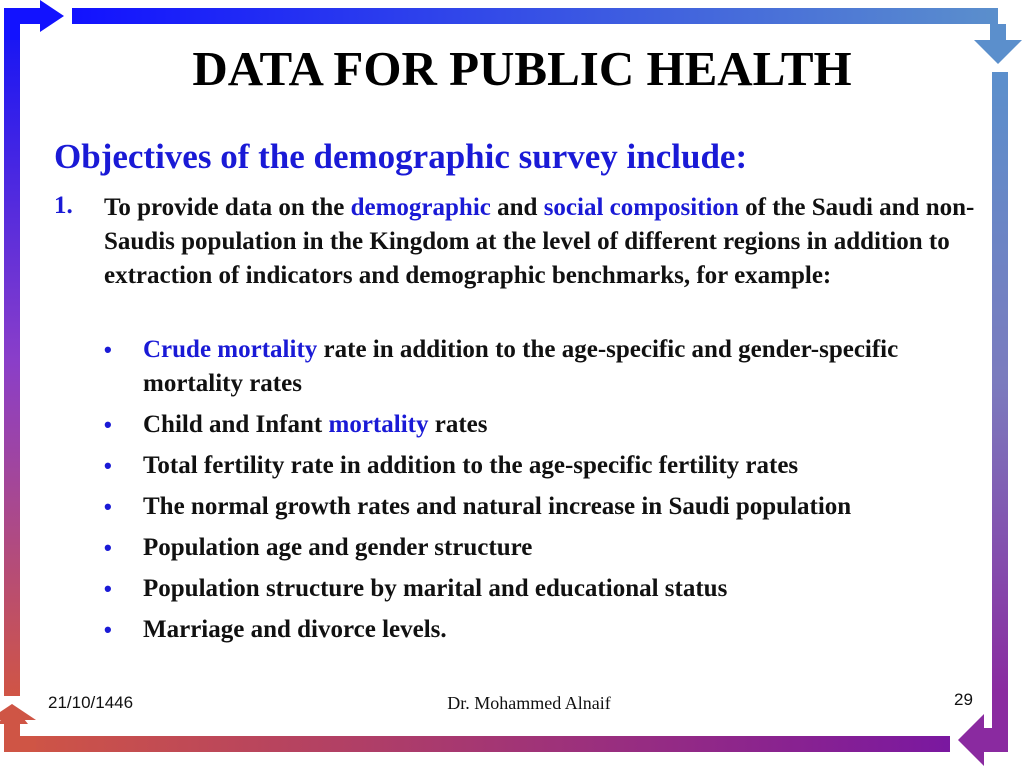  Describe the element at coordinates (522, 68) in the screenshot. I see `page-title: DATA FOR PUBLIC HEALTH` at that location.